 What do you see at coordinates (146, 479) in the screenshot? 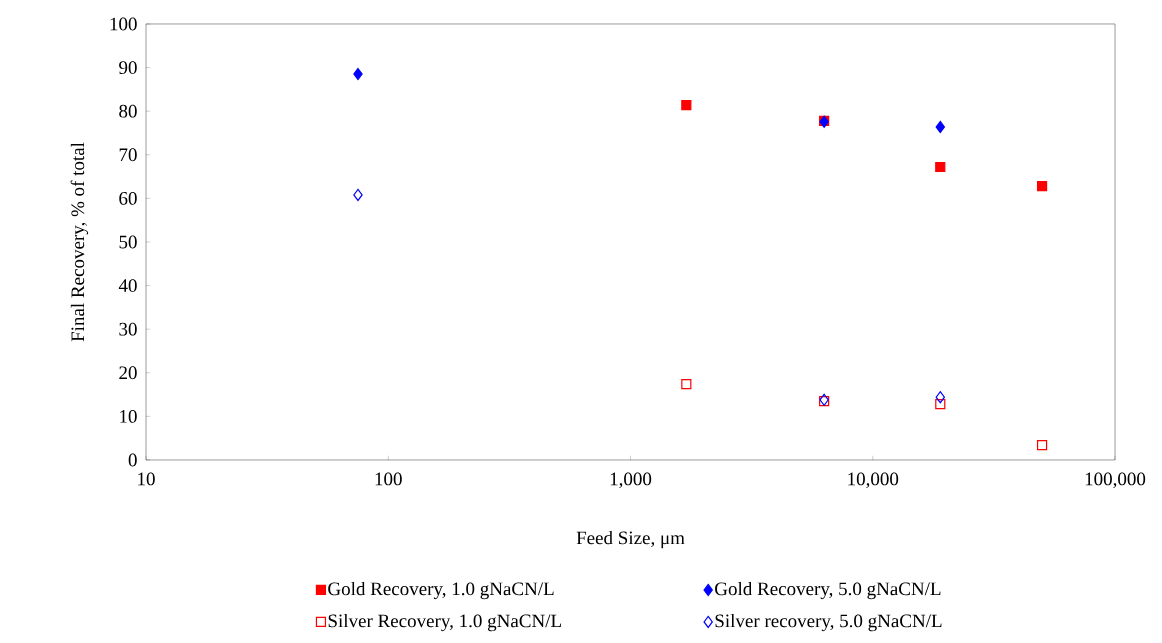
I see `x-tick-label: 10` at bounding box center [146, 479].